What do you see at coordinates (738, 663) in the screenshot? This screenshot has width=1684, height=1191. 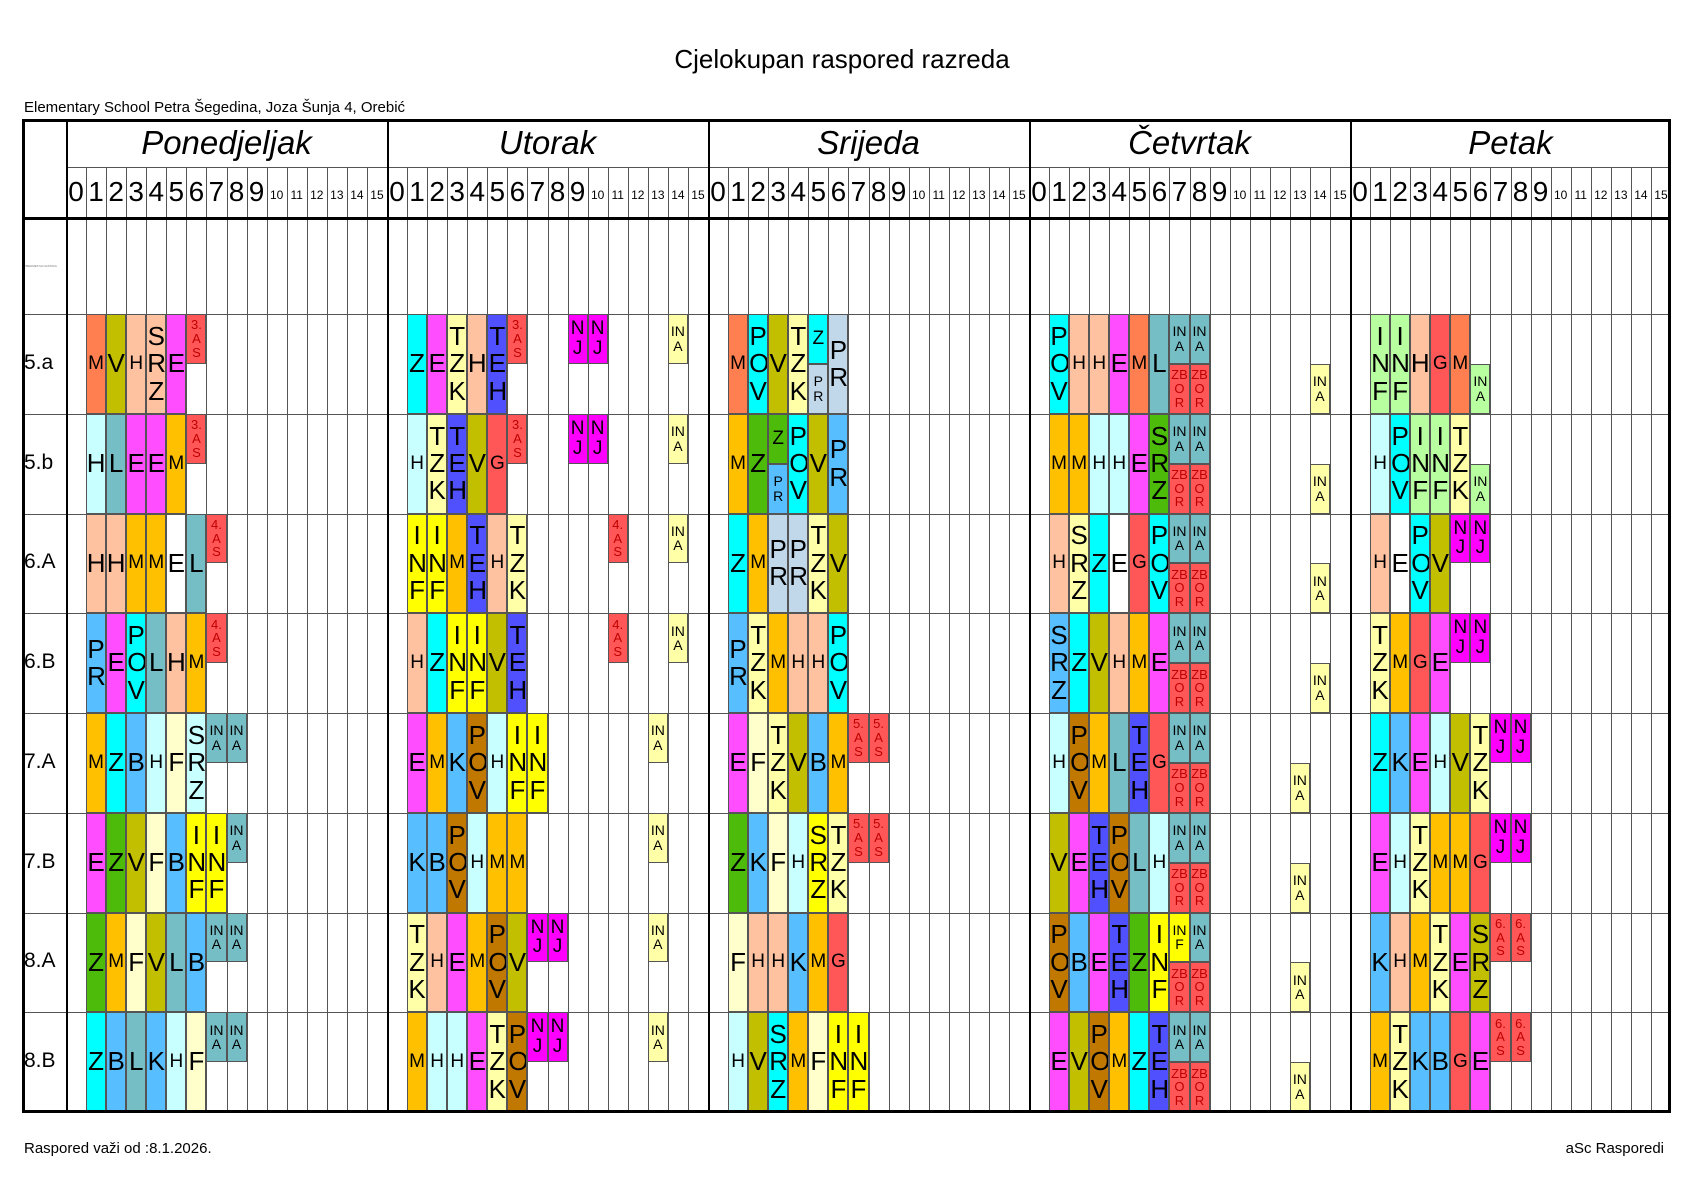 I see `lesson-cell: PR` at bounding box center [738, 663].